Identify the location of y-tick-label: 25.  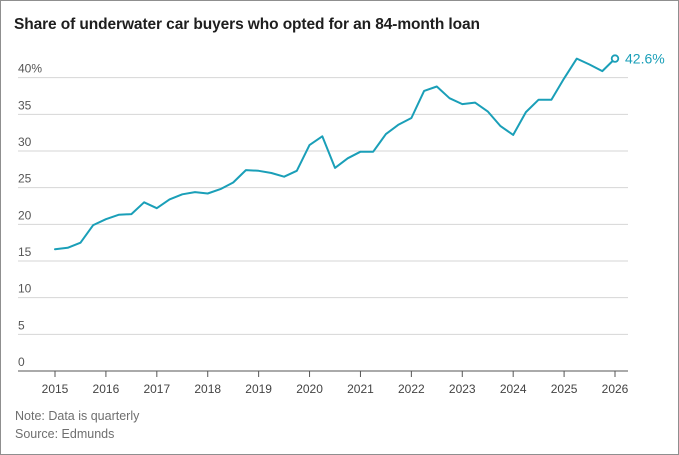
(25, 179).